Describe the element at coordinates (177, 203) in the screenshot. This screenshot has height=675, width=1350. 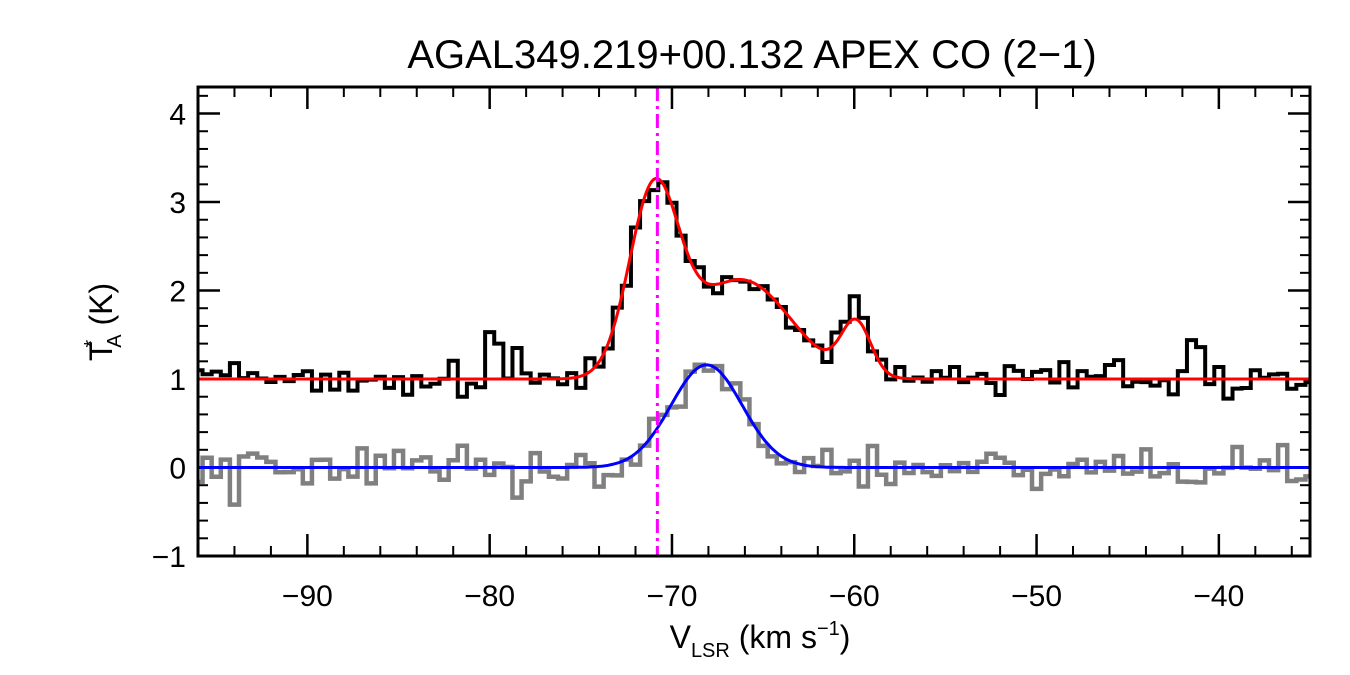
I see `y-tick-label: 3` at that location.